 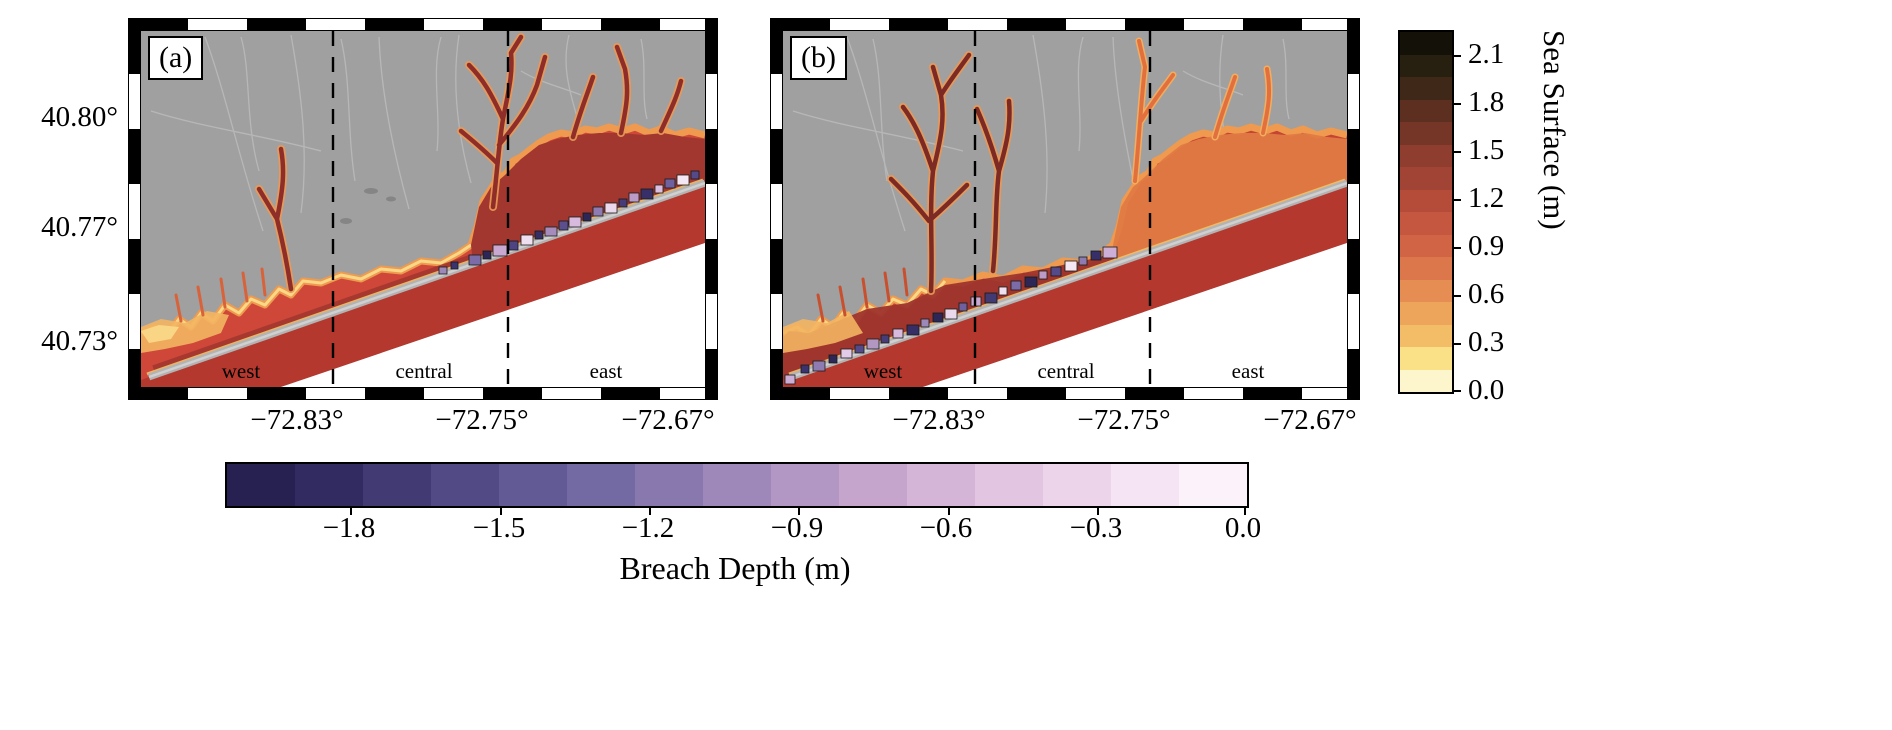 What do you see at coordinates (349, 528) in the screenshot?
I see `breach-tick-label: −1.8` at bounding box center [349, 528].